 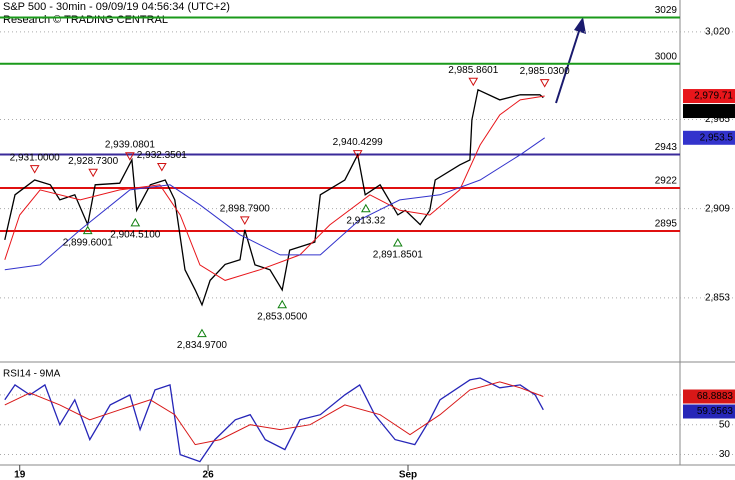 I want to click on low-label: 2,891.8501, so click(x=398, y=255).